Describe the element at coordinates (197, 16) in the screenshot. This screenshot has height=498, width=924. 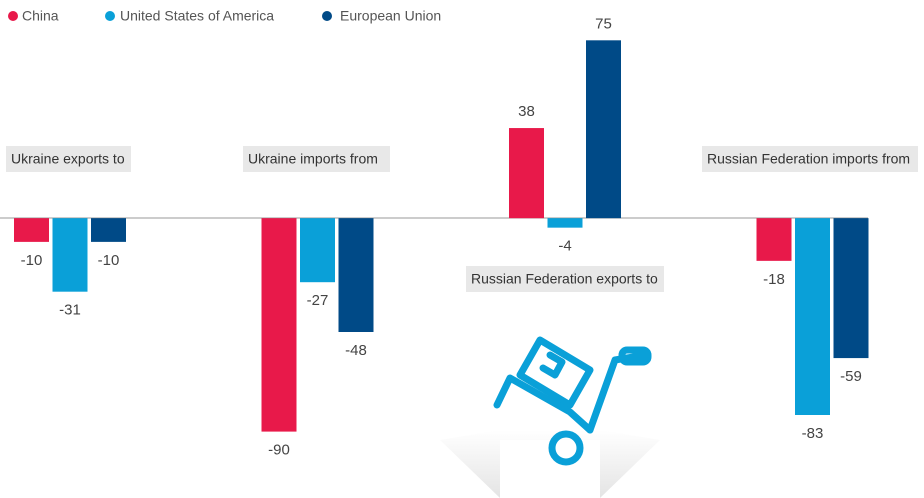
I see `legend-label: United States of America` at that location.